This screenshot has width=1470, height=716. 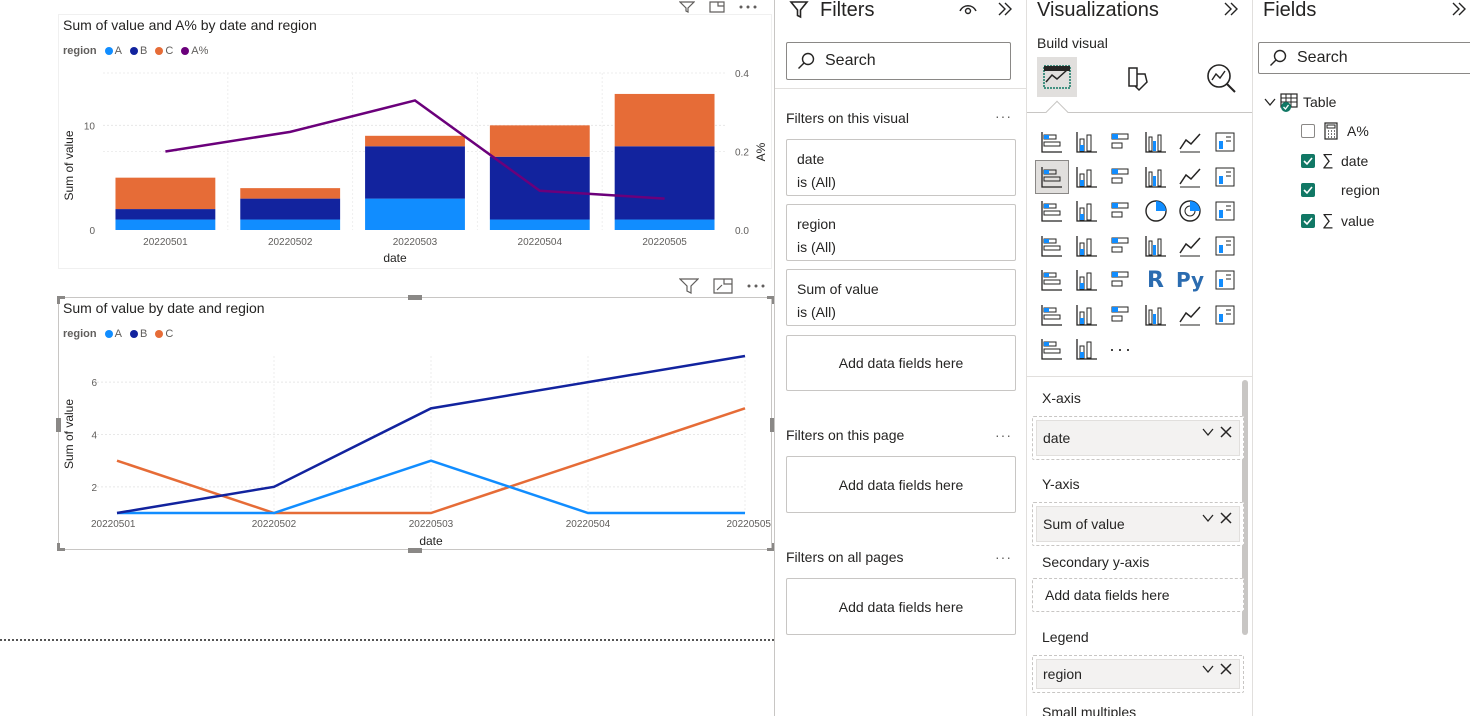 What do you see at coordinates (1087, 280) in the screenshot?
I see `table-visual-icon` at bounding box center [1087, 280].